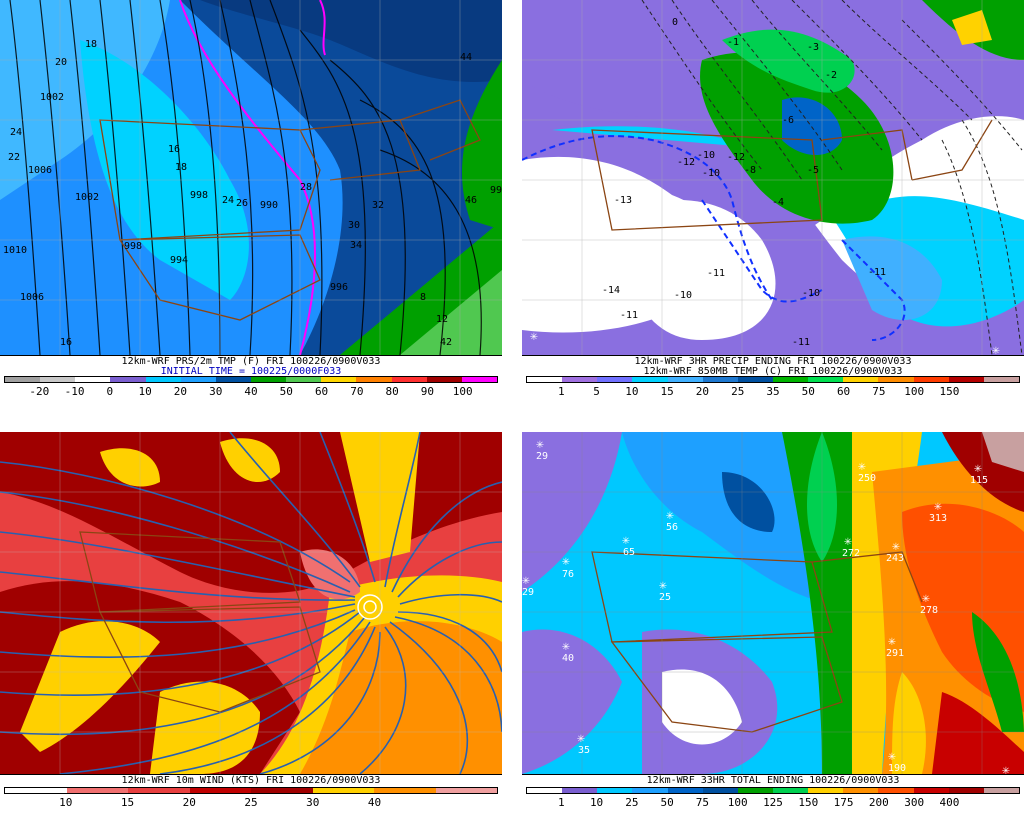 The image size is (1024, 835). I want to click on legend-tick-label: 35, so click(773, 391).